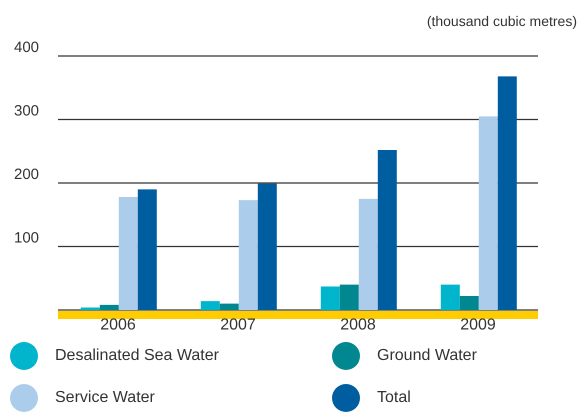 Image resolution: width=585 pixels, height=419 pixels. What do you see at coordinates (238, 325) in the screenshot?
I see `x-tick-label: 2007` at bounding box center [238, 325].